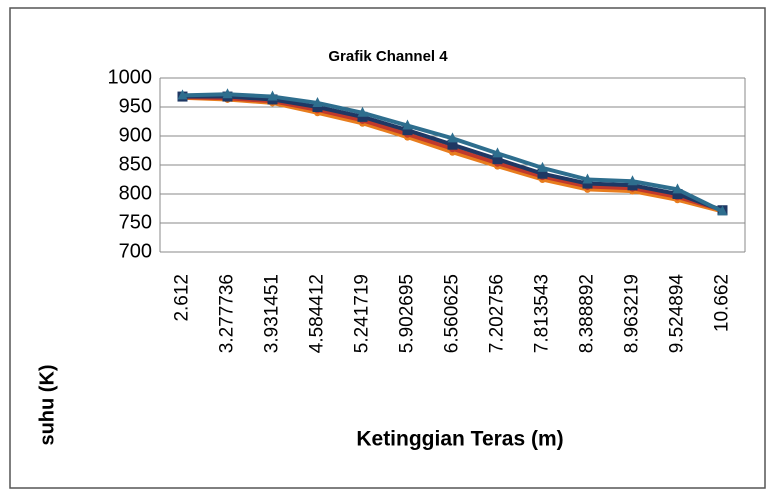  What do you see at coordinates (47, 404) in the screenshot?
I see `y-axis-label: suhu (K)` at bounding box center [47, 404].